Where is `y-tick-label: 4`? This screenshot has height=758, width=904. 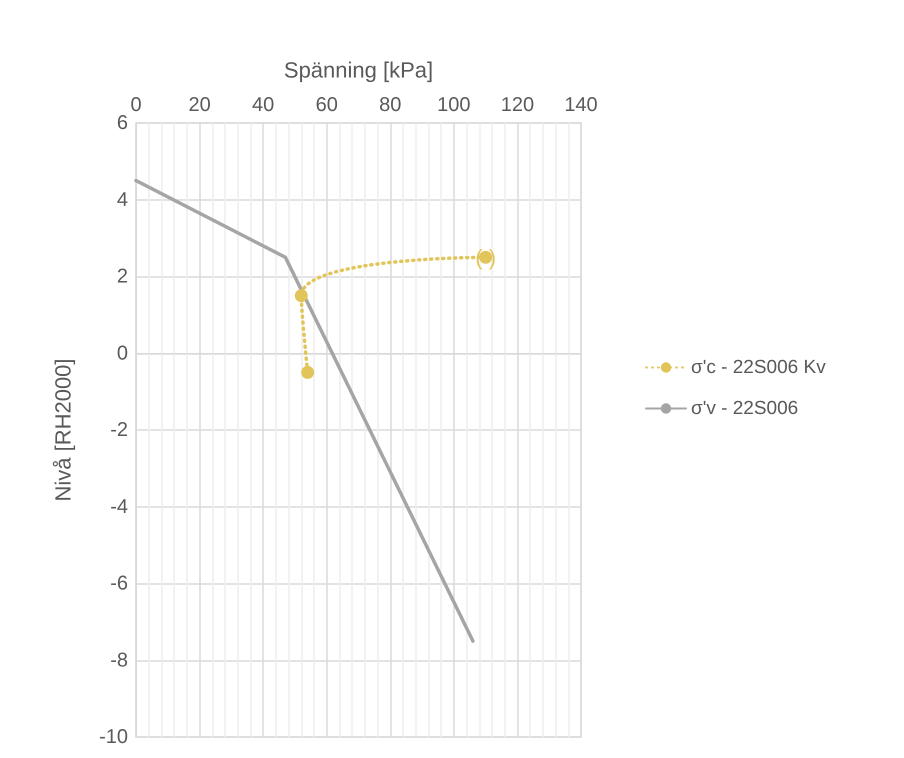 y-tick-label: 4 is located at coordinates (122, 199).